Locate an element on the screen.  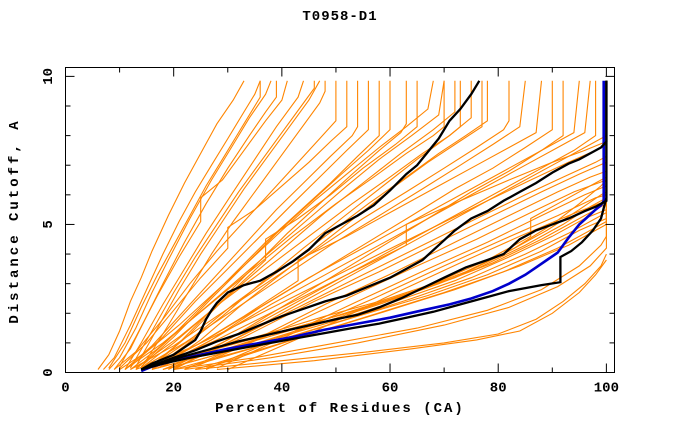
x-tick-label: 40 is located at coordinates (281, 389).